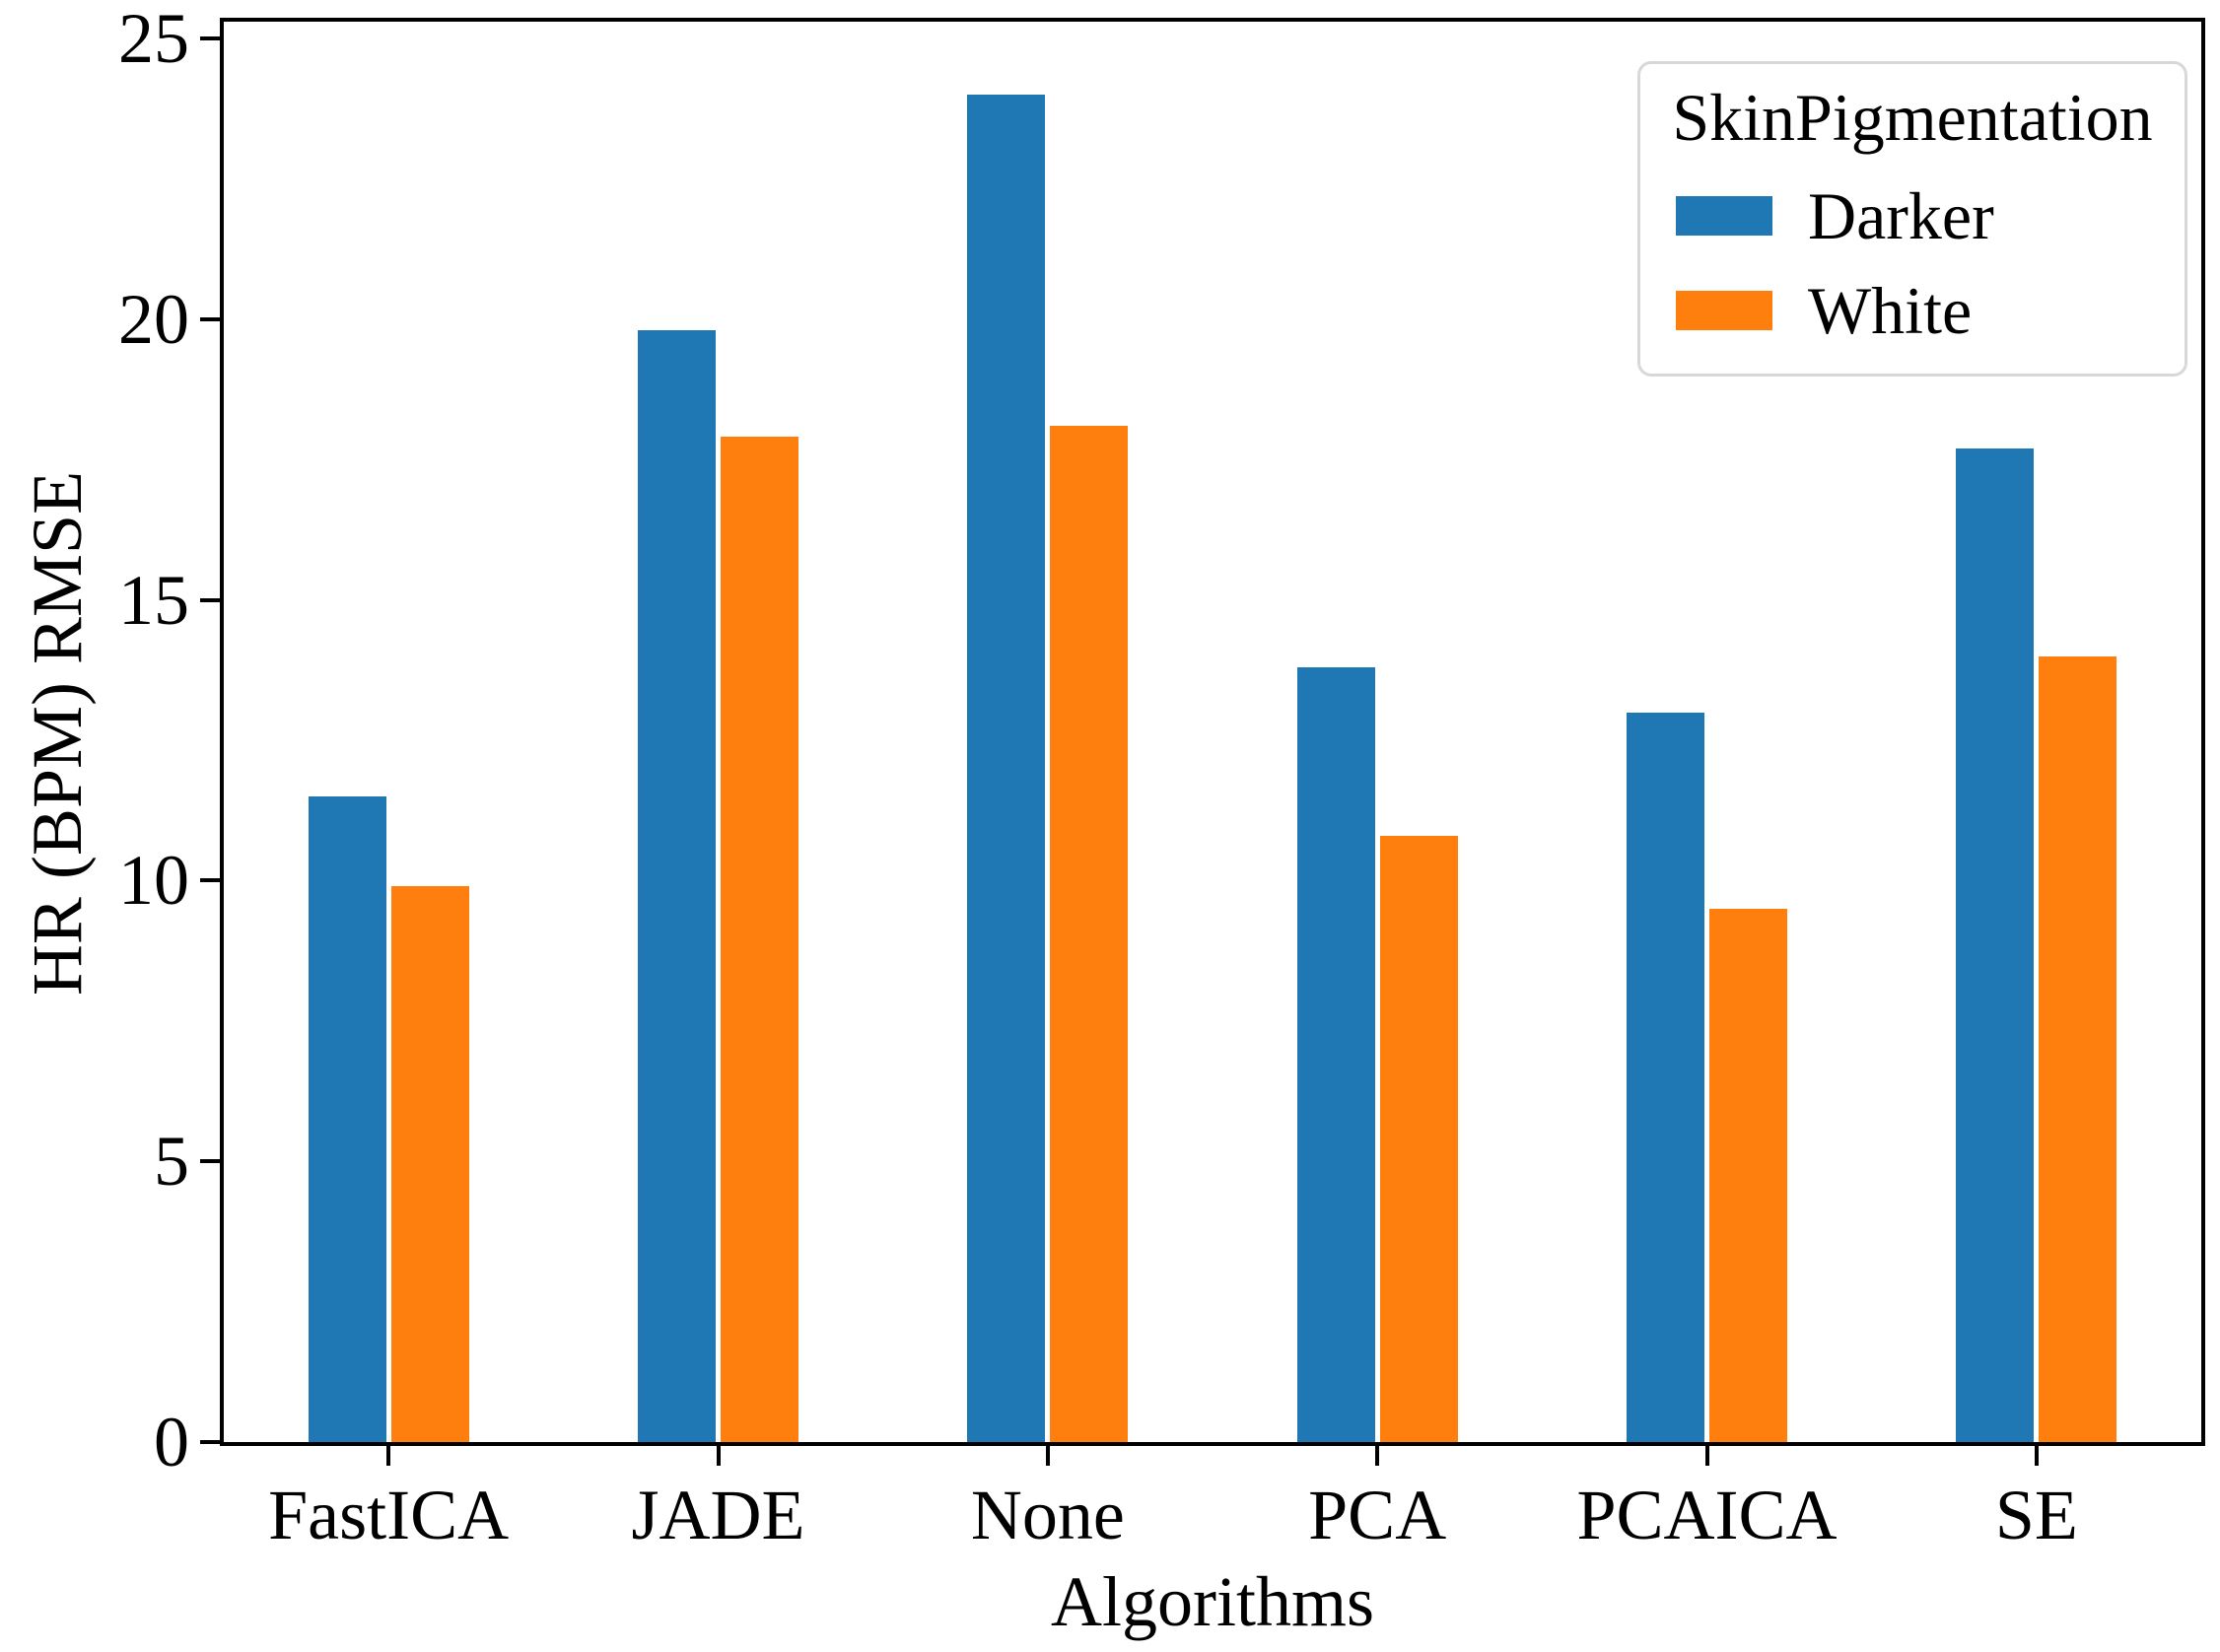 The width and height of the screenshot is (2220, 1652). I want to click on bar-darker-pca, so click(1335, 1054).